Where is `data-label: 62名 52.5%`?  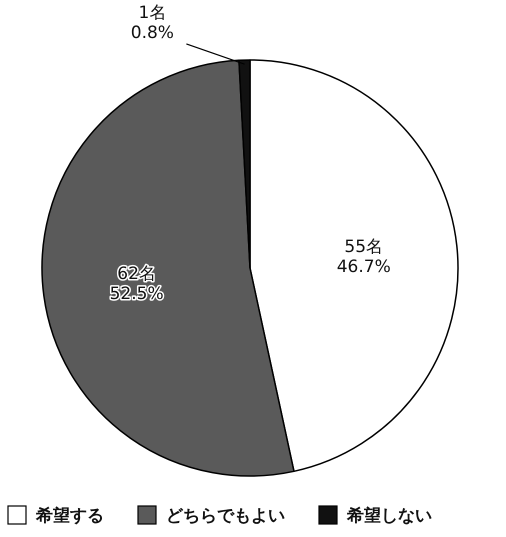 data-label: 62名 52.5% is located at coordinates (137, 284).